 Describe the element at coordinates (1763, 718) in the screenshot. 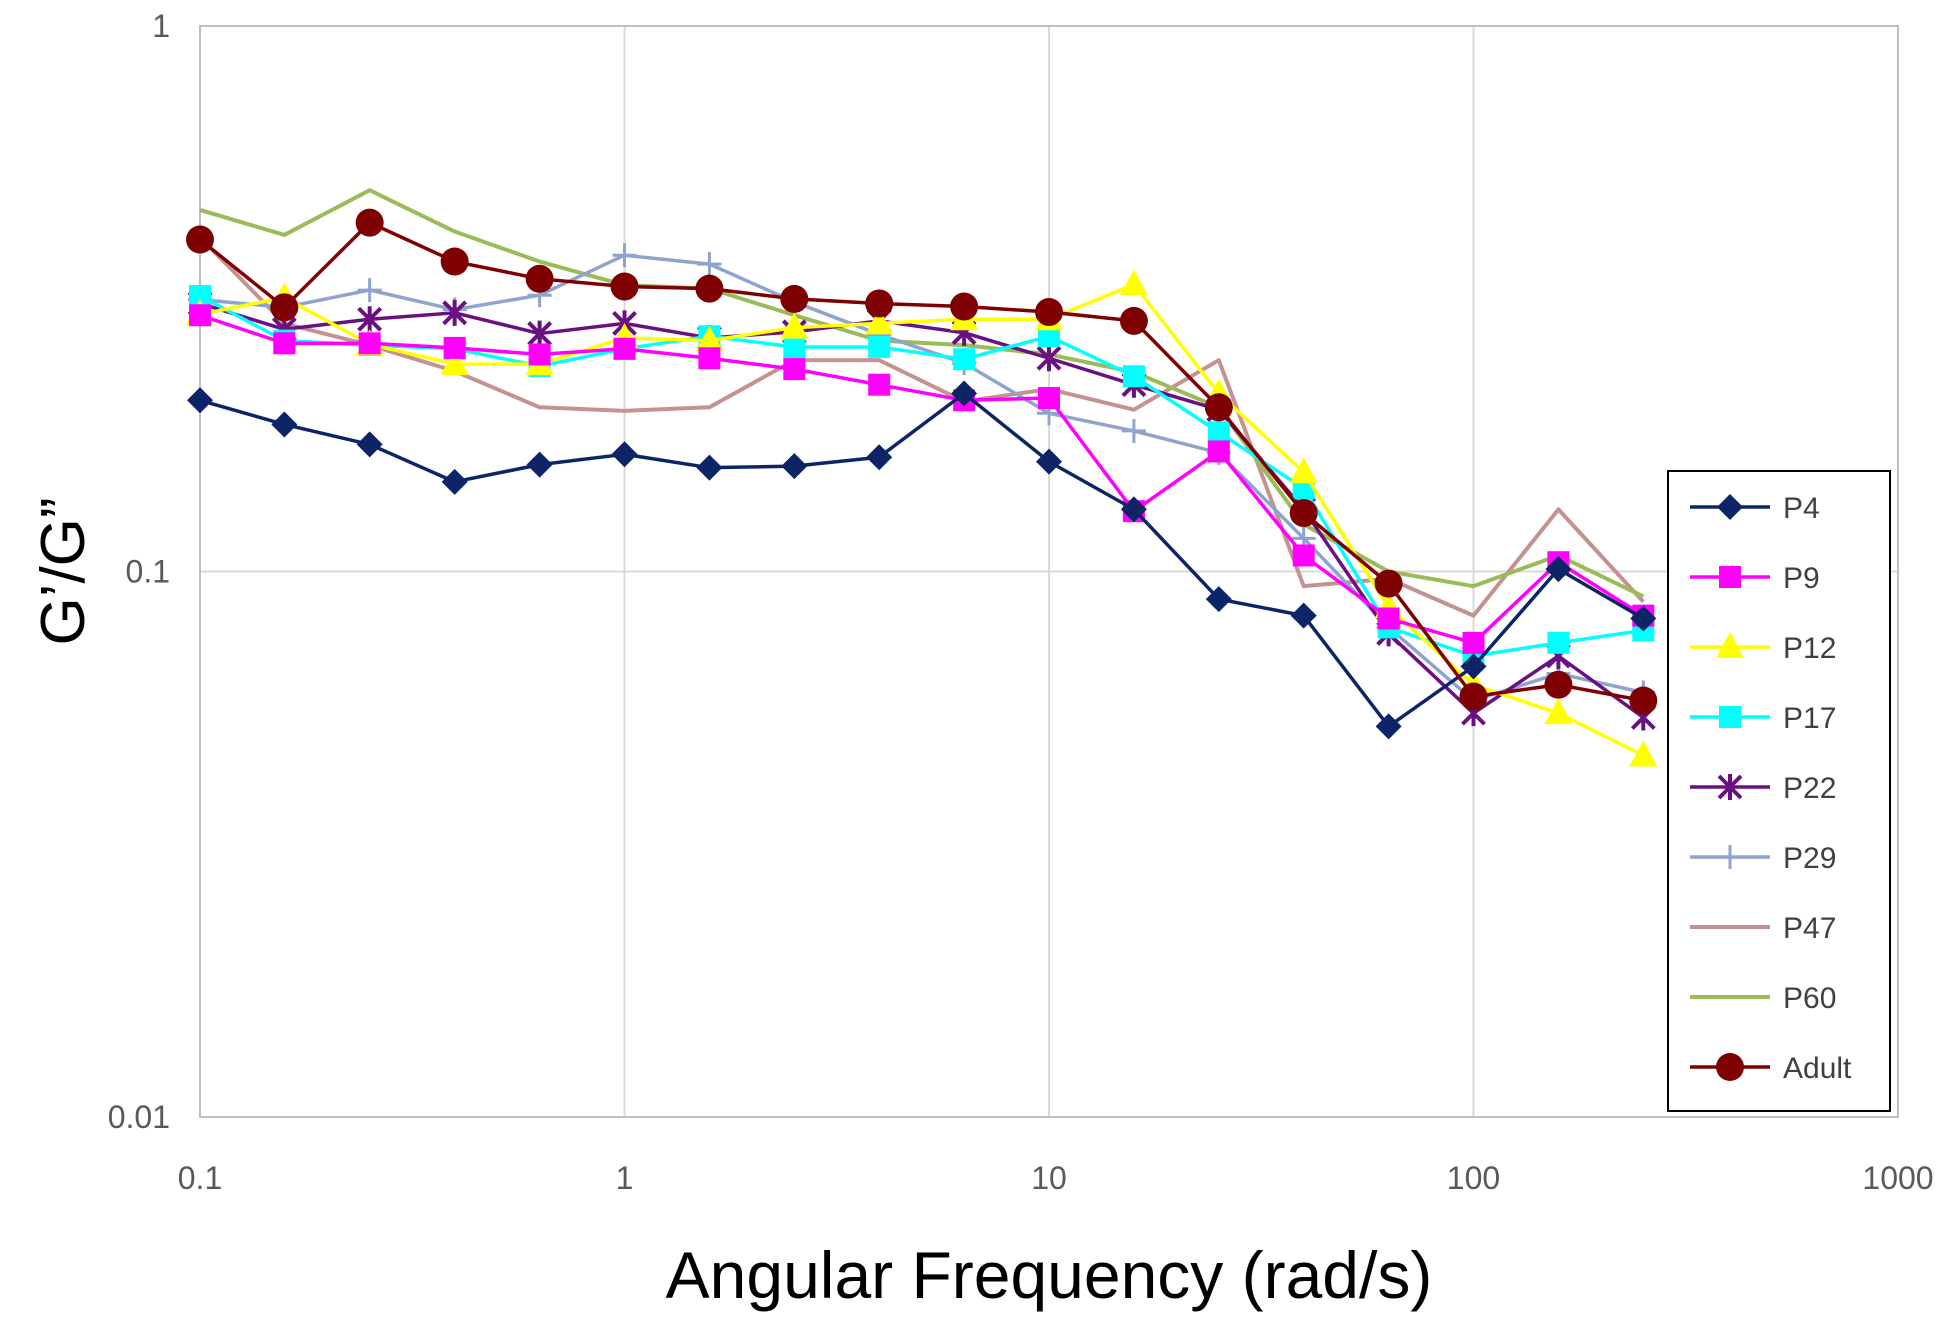

I see `legend-item-p17: P17` at that location.